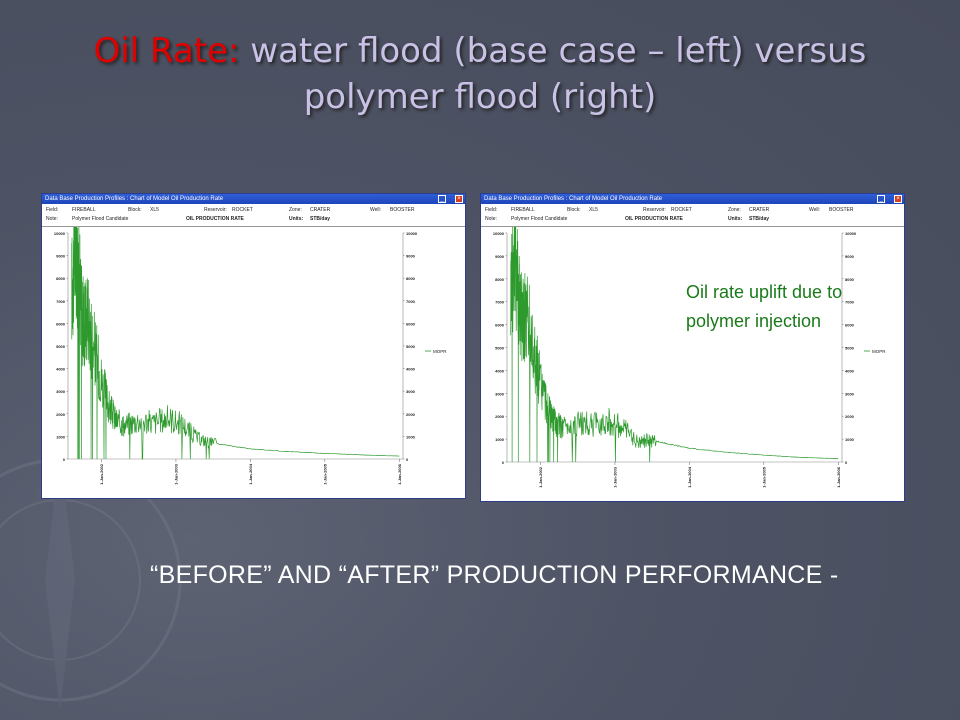  What do you see at coordinates (500, 256) in the screenshot?
I see `y-tick-label-left: 9000` at bounding box center [500, 256].